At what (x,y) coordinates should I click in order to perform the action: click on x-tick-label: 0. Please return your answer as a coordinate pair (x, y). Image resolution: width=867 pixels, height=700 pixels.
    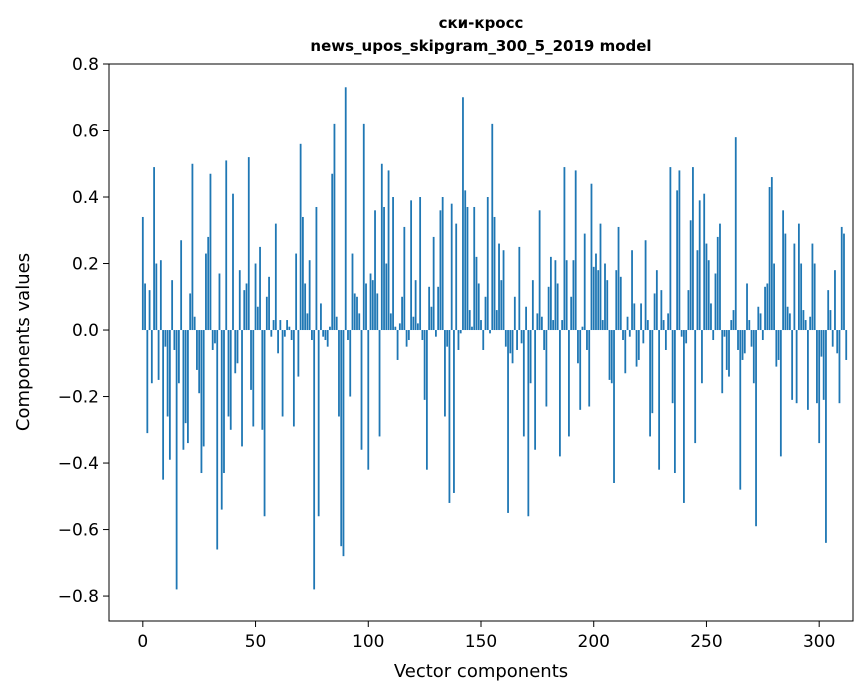
    Looking at the image, I should click on (142, 642).